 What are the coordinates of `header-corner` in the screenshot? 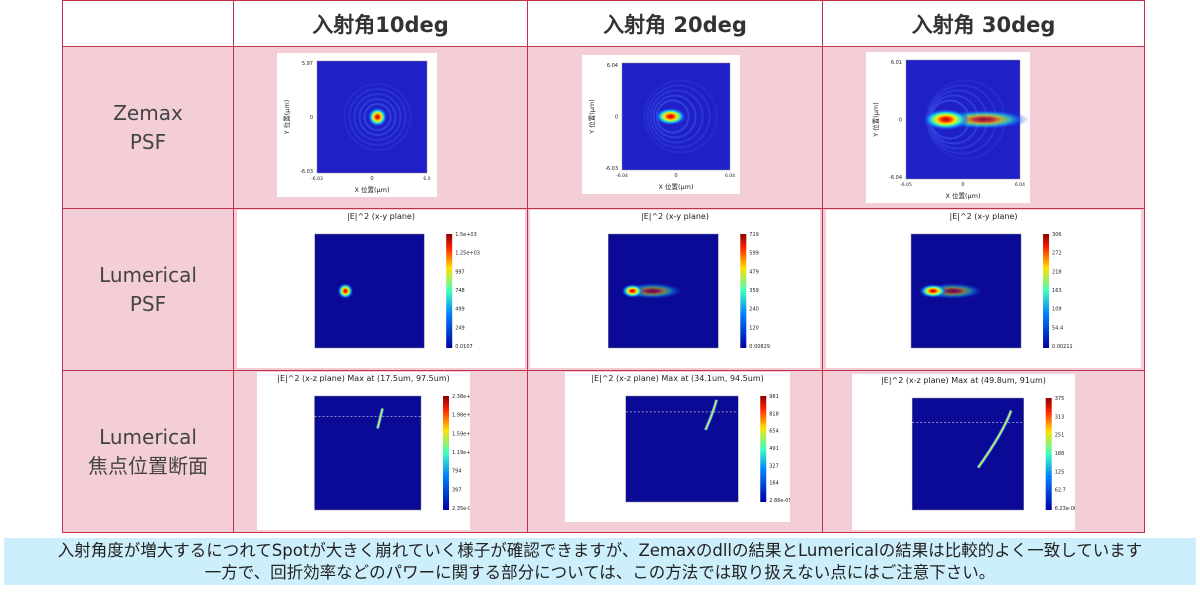 It's located at (148, 23).